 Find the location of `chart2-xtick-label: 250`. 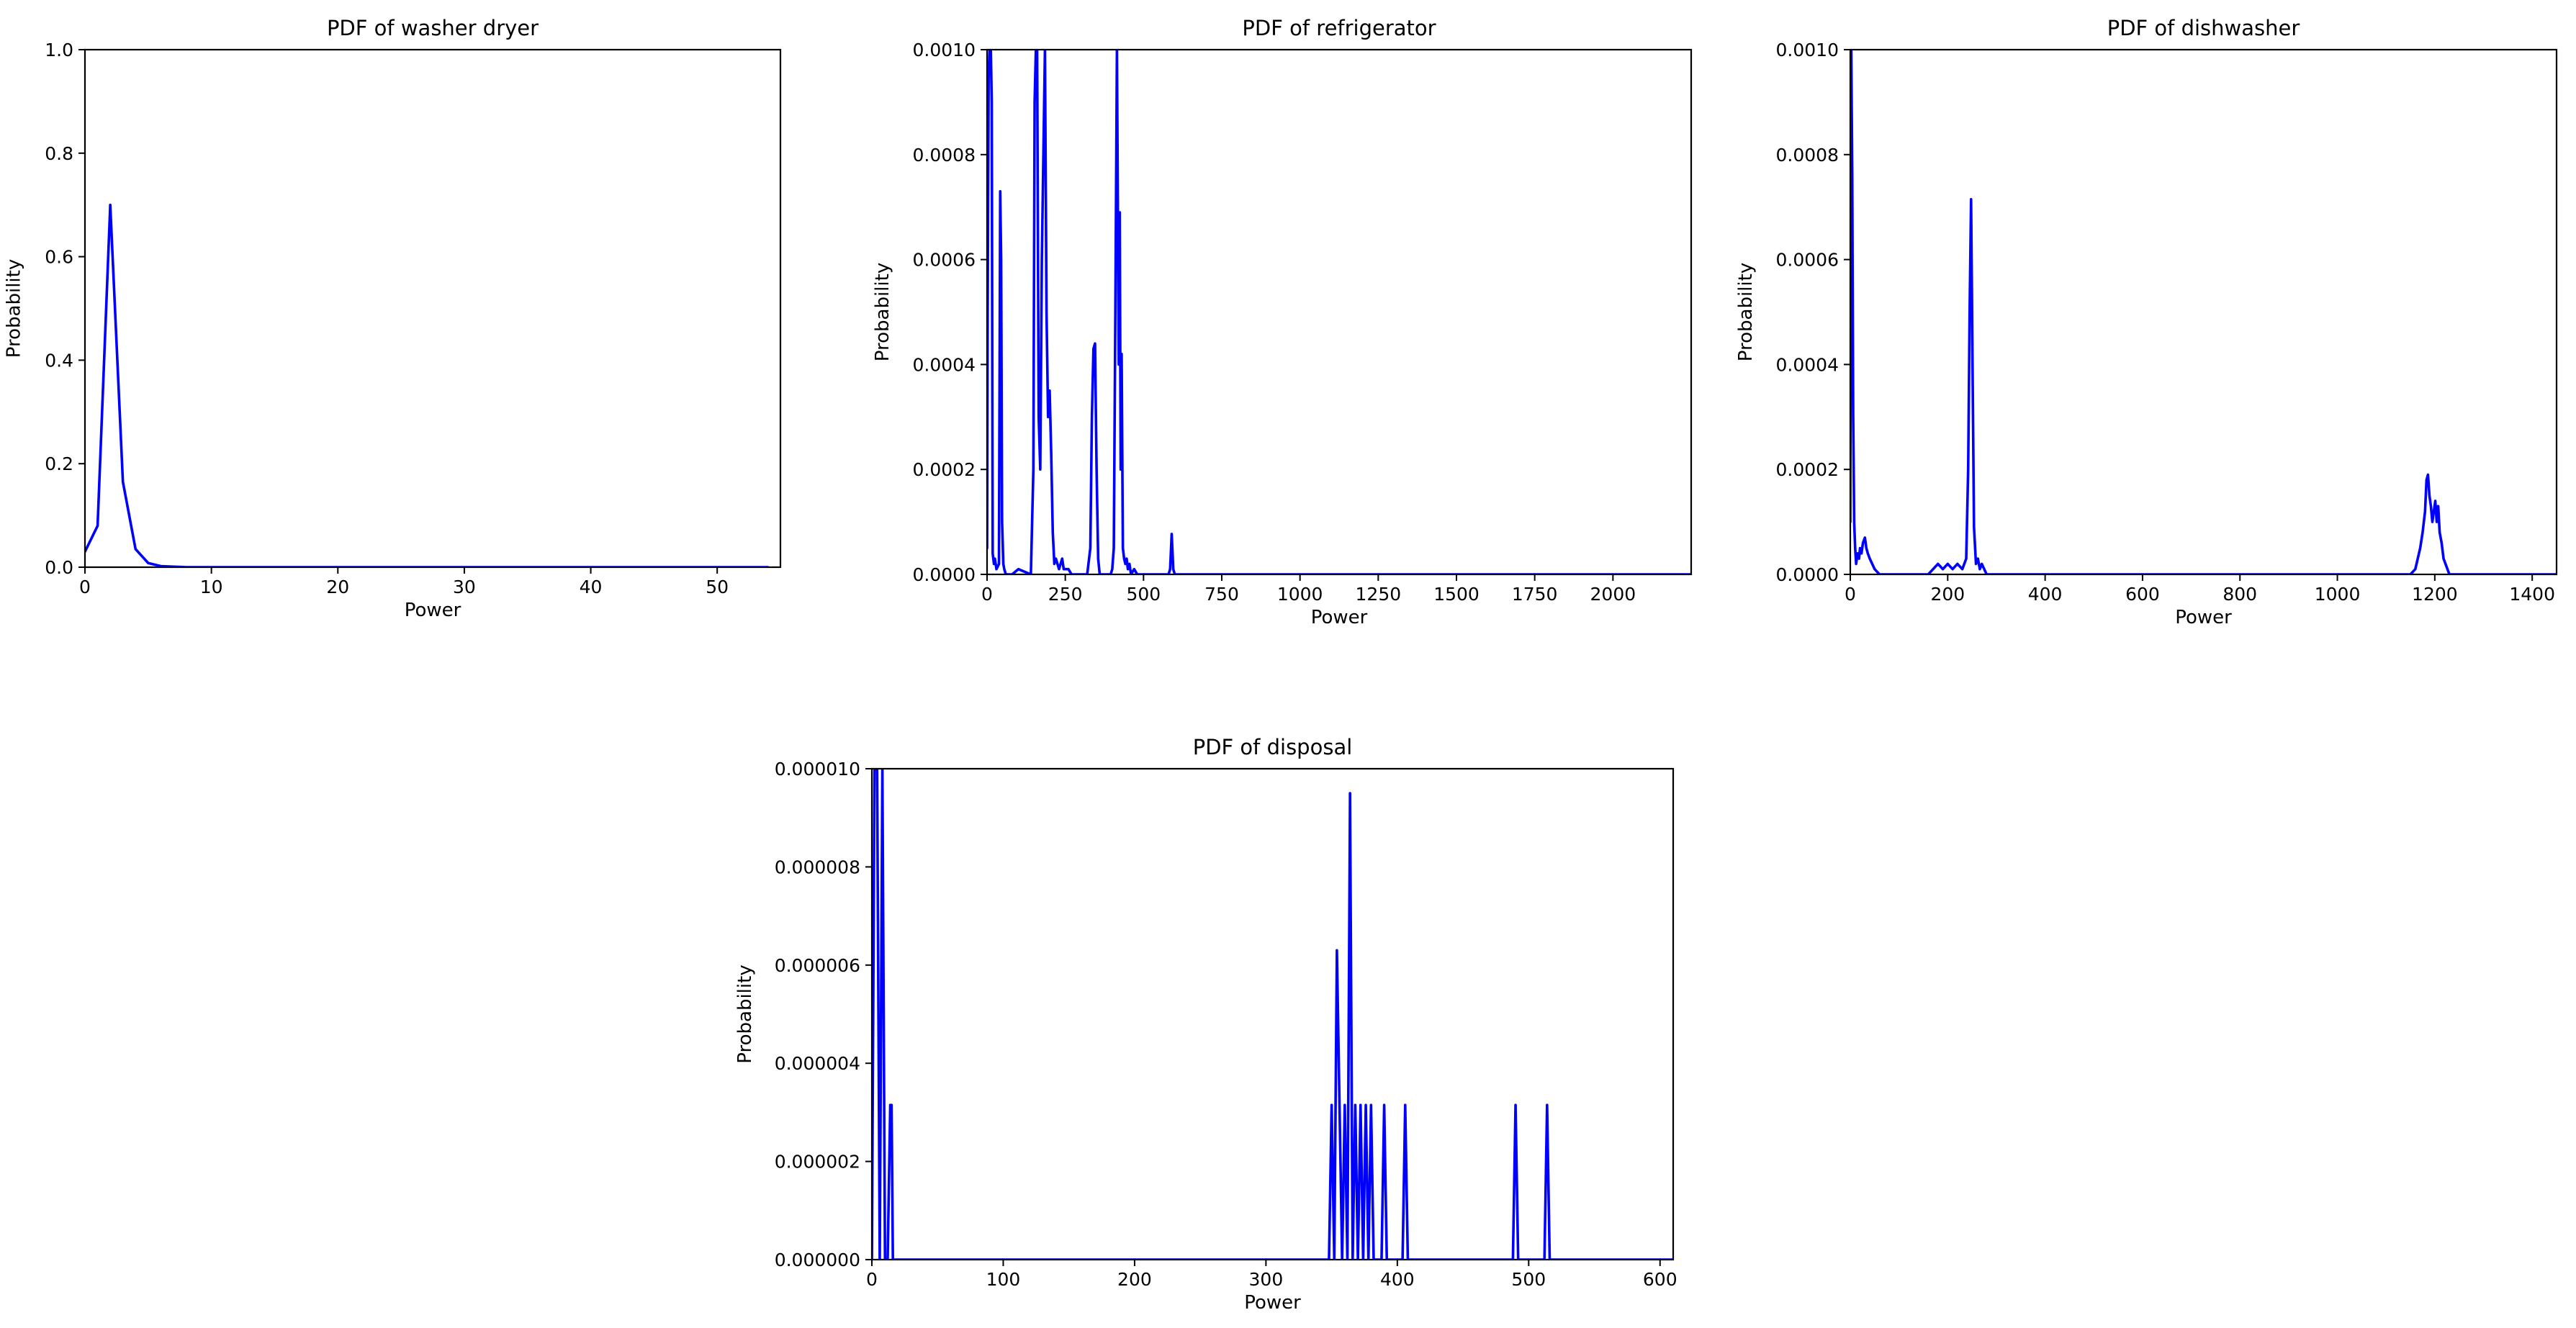

chart2-xtick-label: 250 is located at coordinates (1065, 594).